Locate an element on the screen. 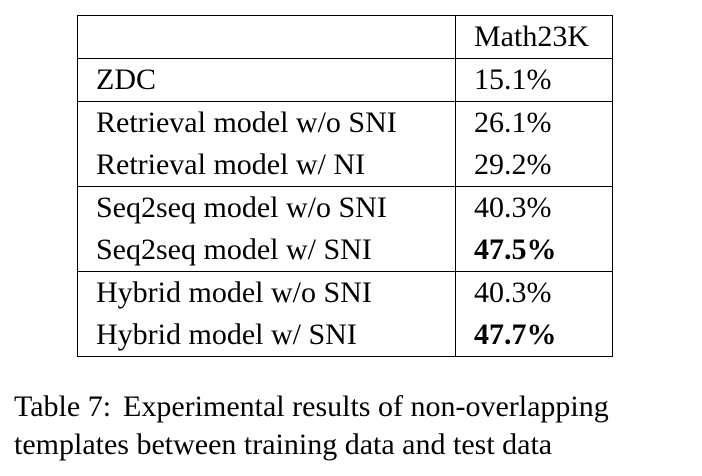 The height and width of the screenshot is (476, 702). model-name-cell: Retrieval model w/o SNI is located at coordinates (266, 122).